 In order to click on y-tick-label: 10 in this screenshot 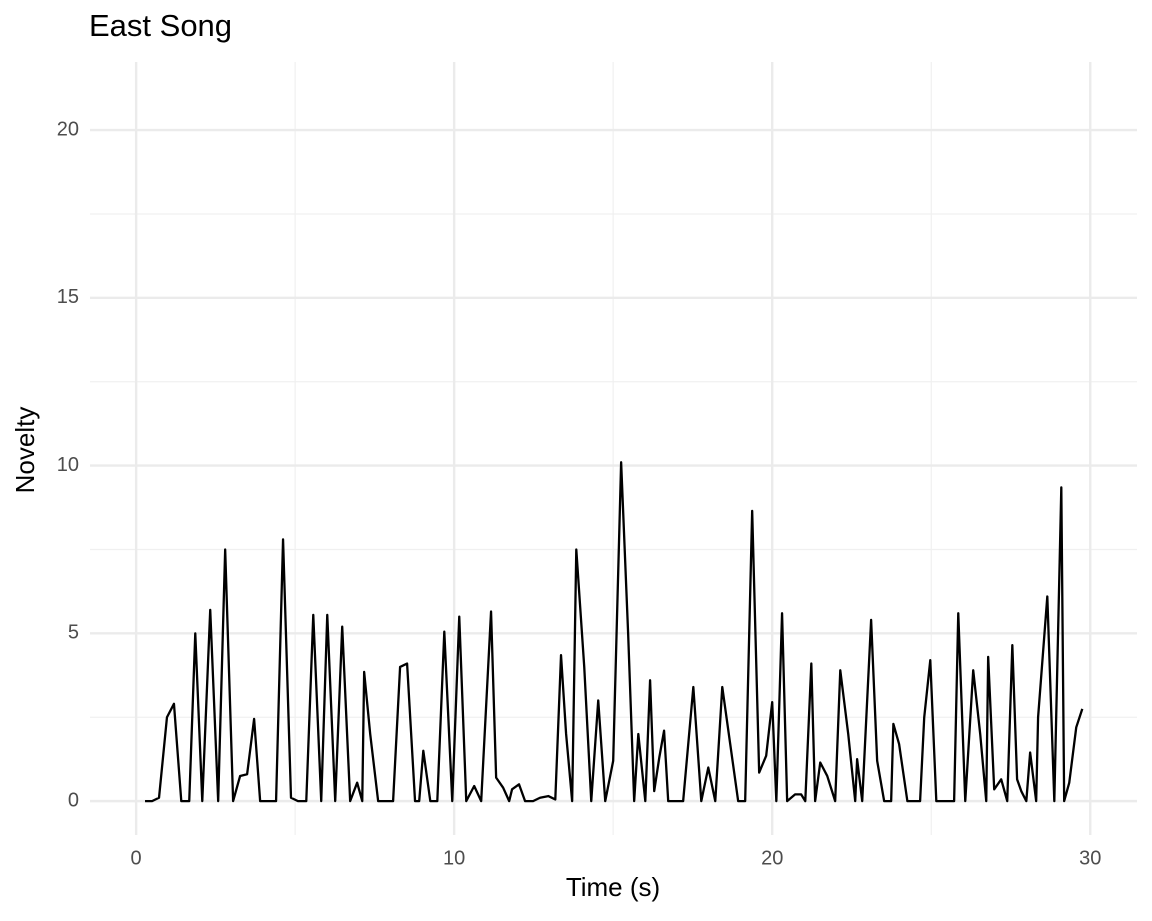, I will do `click(68, 465)`.